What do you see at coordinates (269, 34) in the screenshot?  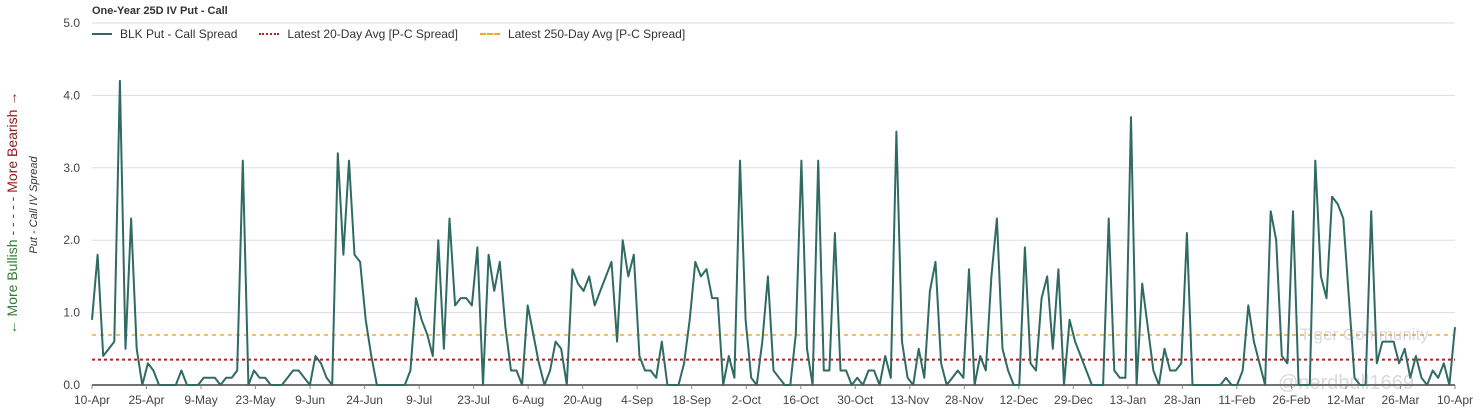 I see `legend-swatch-20day` at bounding box center [269, 34].